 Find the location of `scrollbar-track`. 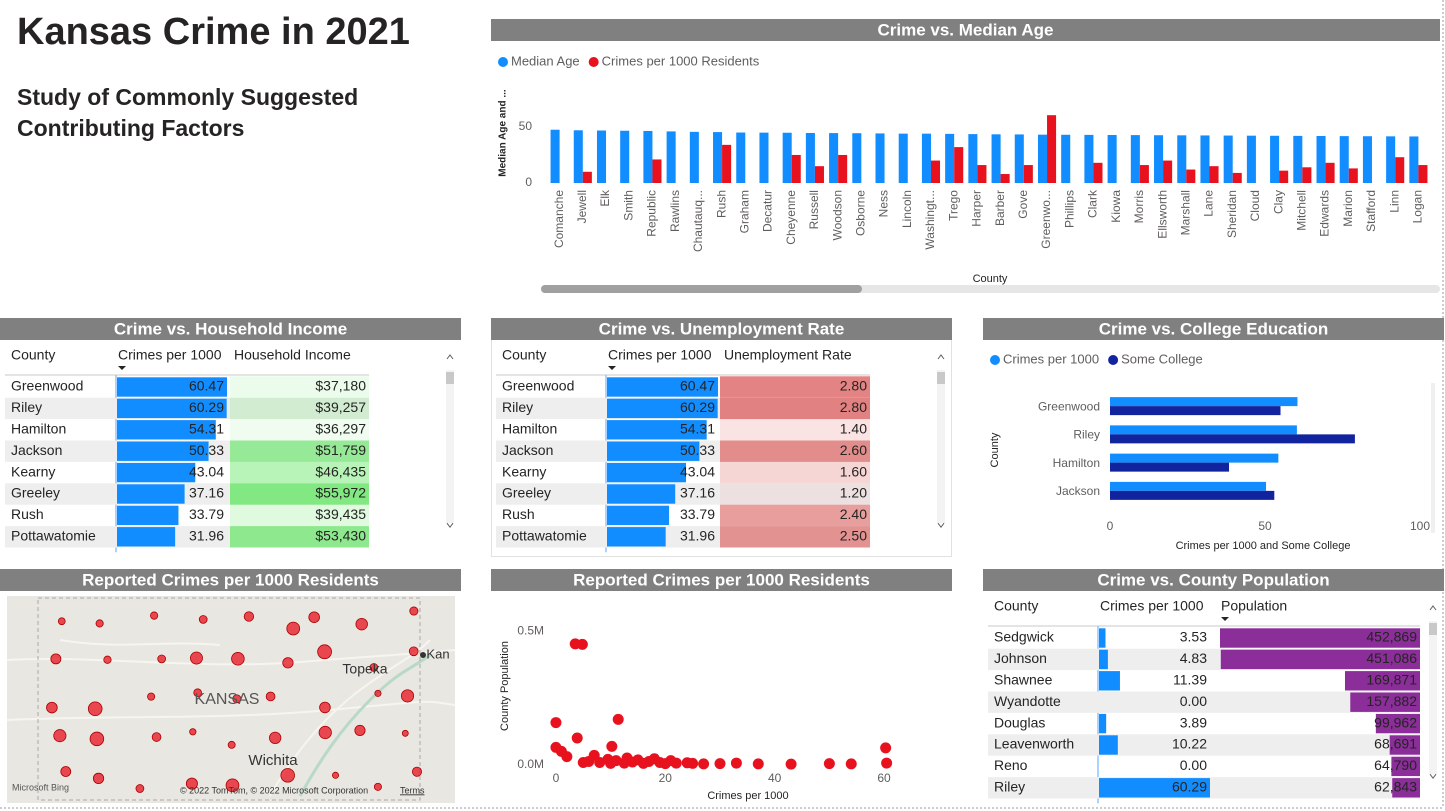

scrollbar-track is located at coordinates (1433, 458).